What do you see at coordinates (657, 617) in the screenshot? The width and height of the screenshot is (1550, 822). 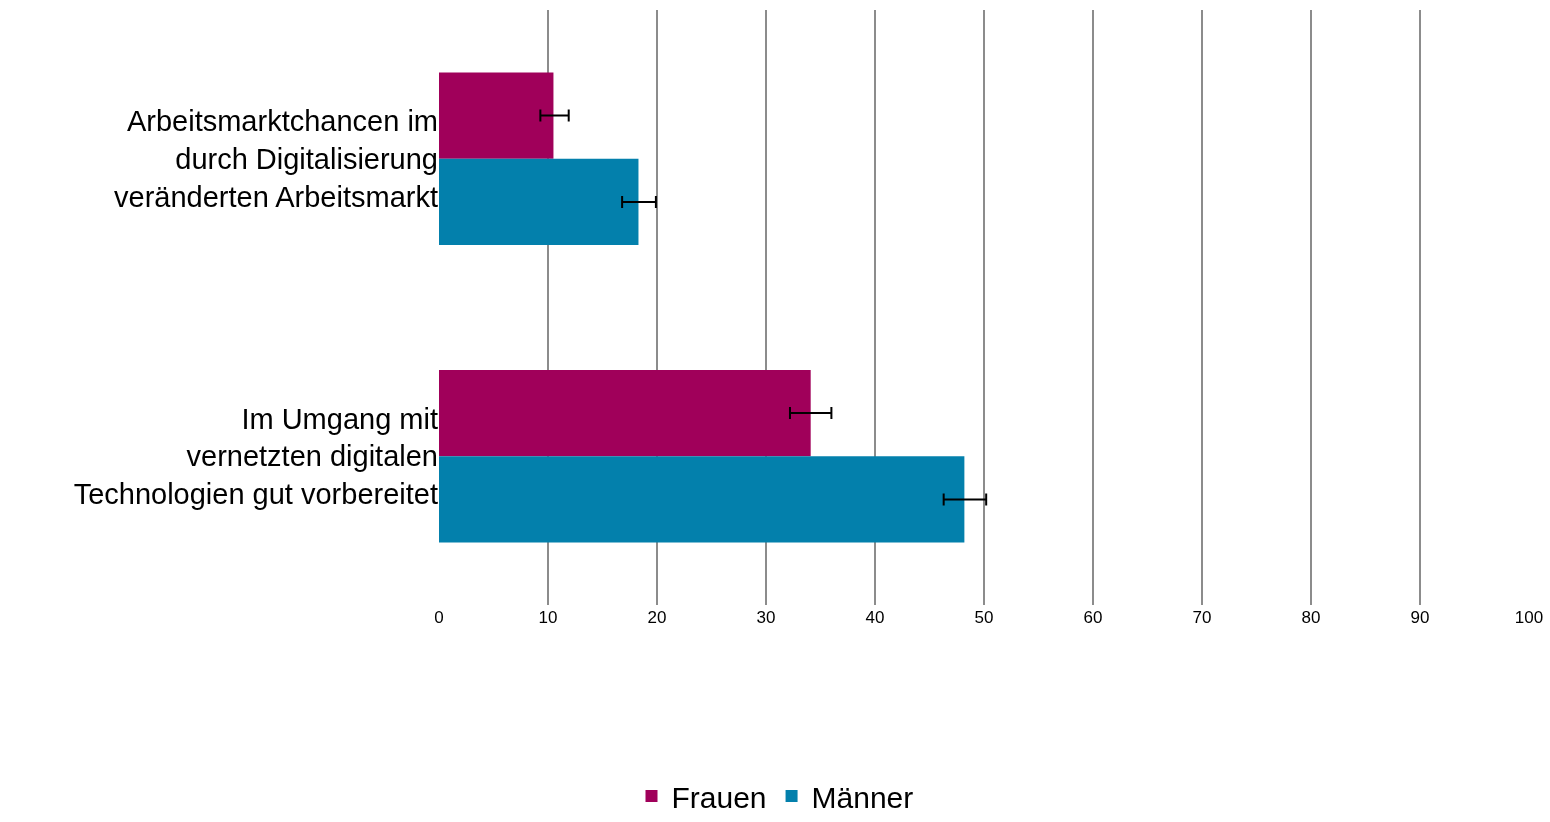 I see `x-tick-label: 20` at bounding box center [657, 617].